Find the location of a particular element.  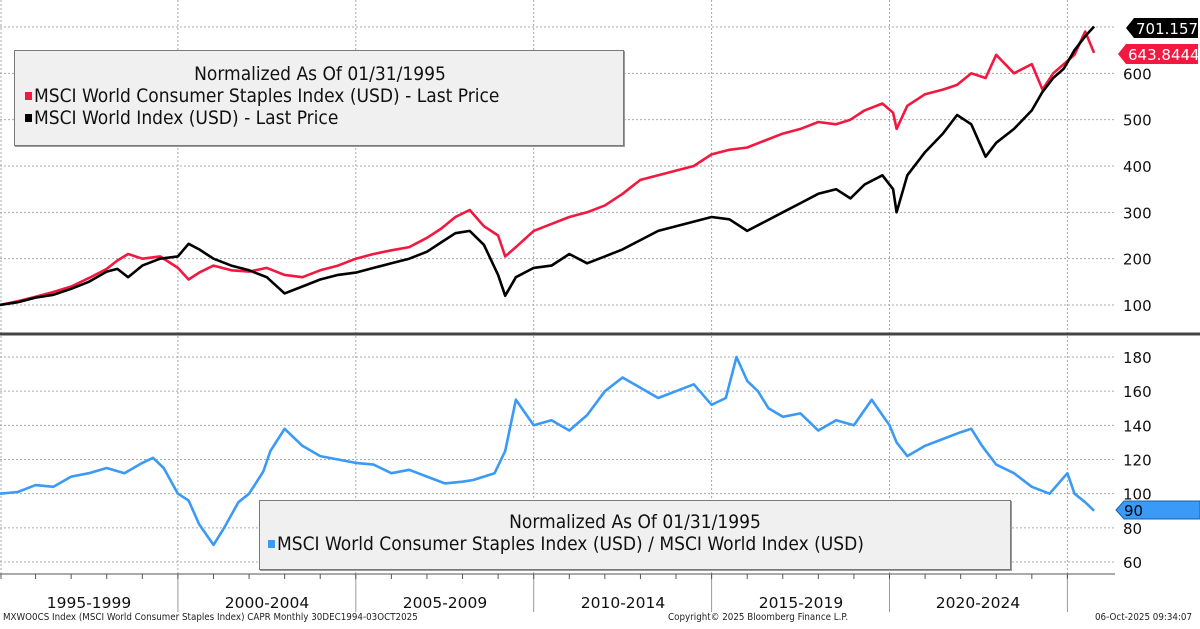

legend-swatch-ratio is located at coordinates (271, 544).